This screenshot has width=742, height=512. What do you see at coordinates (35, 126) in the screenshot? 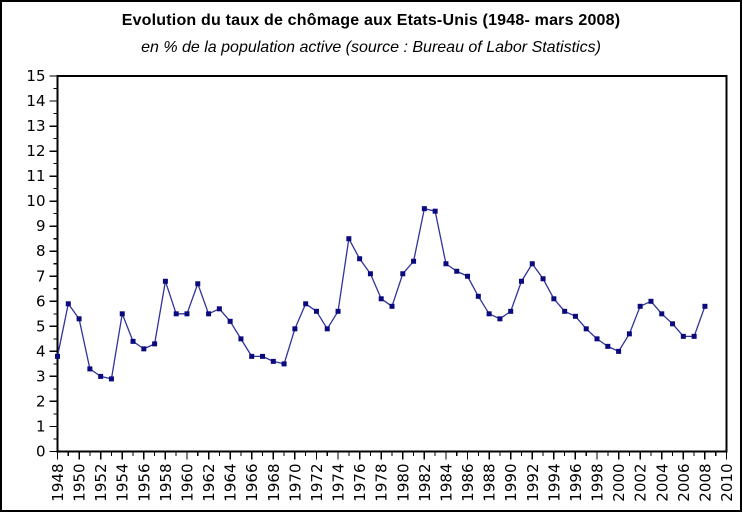
I see `y-tick-label: 13` at bounding box center [35, 126].